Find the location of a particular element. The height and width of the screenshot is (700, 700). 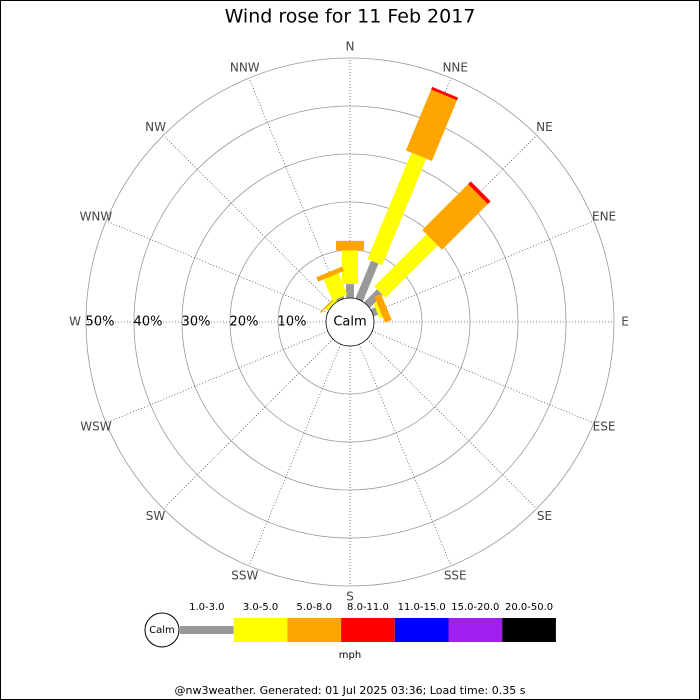

legend-label: 11.0-15.0 is located at coordinates (422, 607).